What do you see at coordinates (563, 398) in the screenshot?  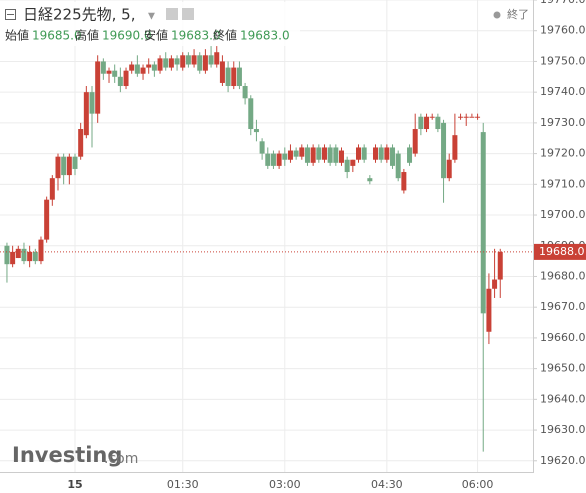 I see `y-tick-label: 19640.0` at bounding box center [563, 398].